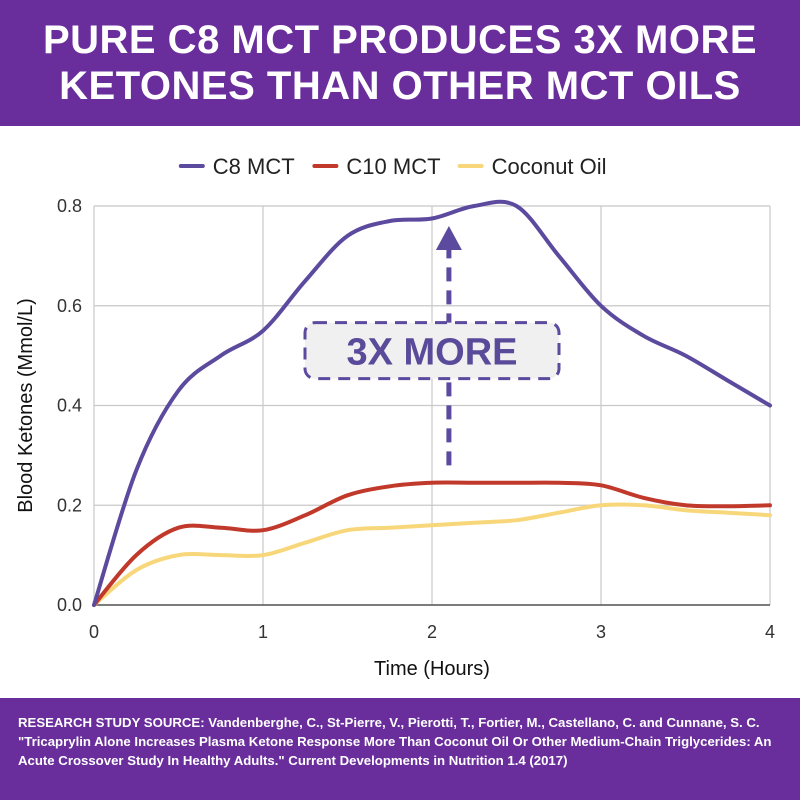  Describe the element at coordinates (601, 632) in the screenshot. I see `x-tick-label: 3` at that location.